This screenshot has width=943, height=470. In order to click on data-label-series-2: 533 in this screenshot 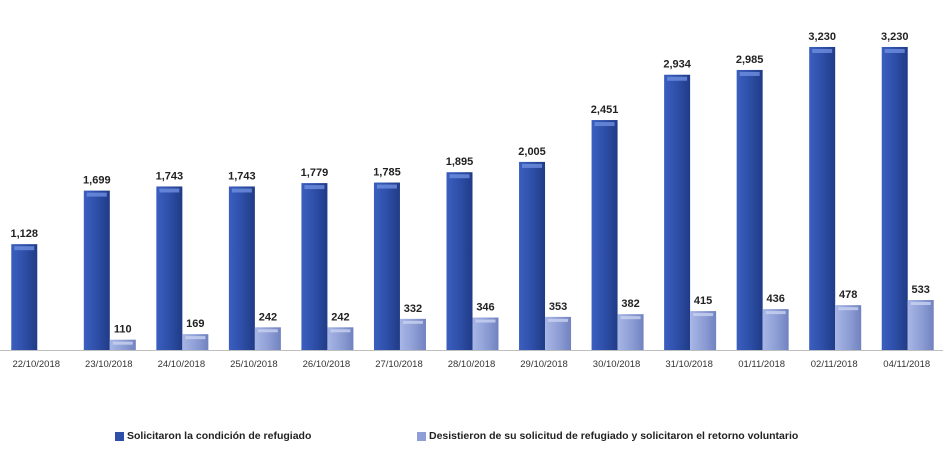, I will do `click(921, 290)`.